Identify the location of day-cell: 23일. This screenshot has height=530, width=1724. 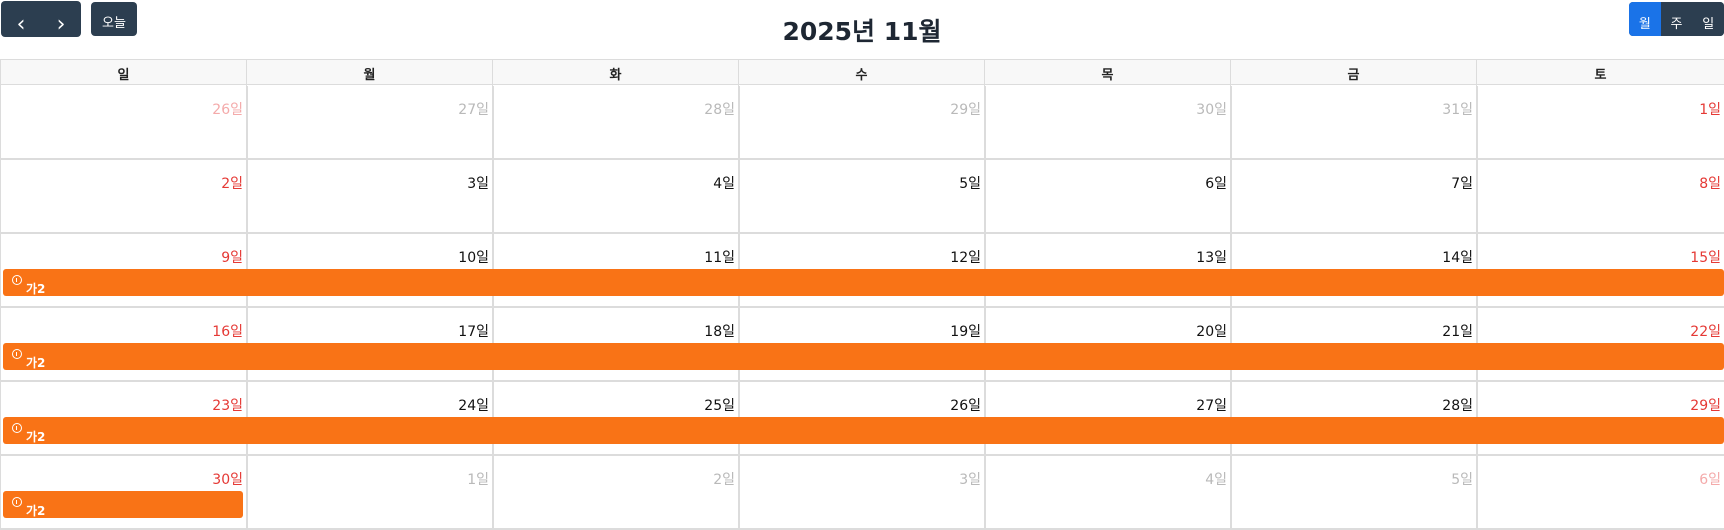
(123, 418).